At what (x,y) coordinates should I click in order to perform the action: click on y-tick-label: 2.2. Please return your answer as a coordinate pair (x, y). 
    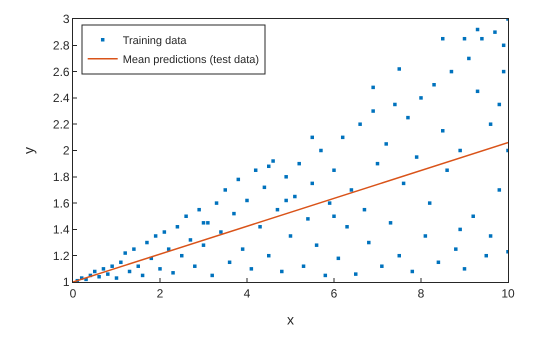
    Looking at the image, I should click on (61, 124).